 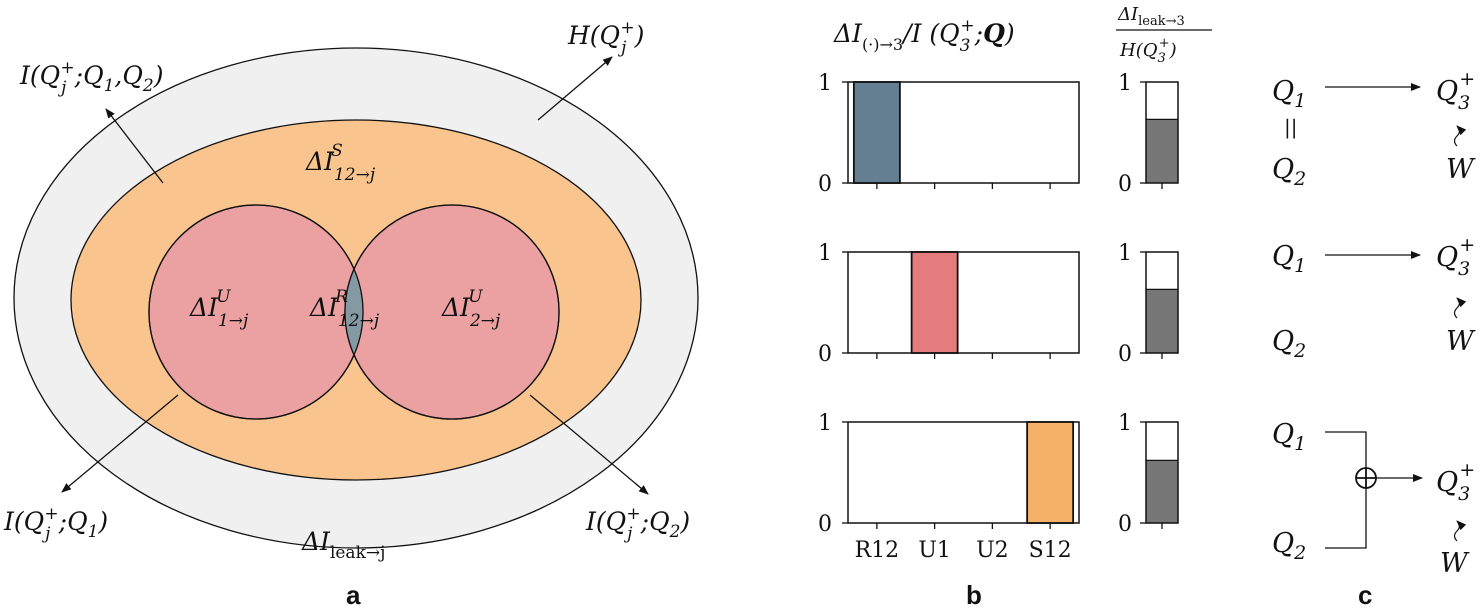 I want to click on x-tick-label: S12, so click(x=1050, y=550).